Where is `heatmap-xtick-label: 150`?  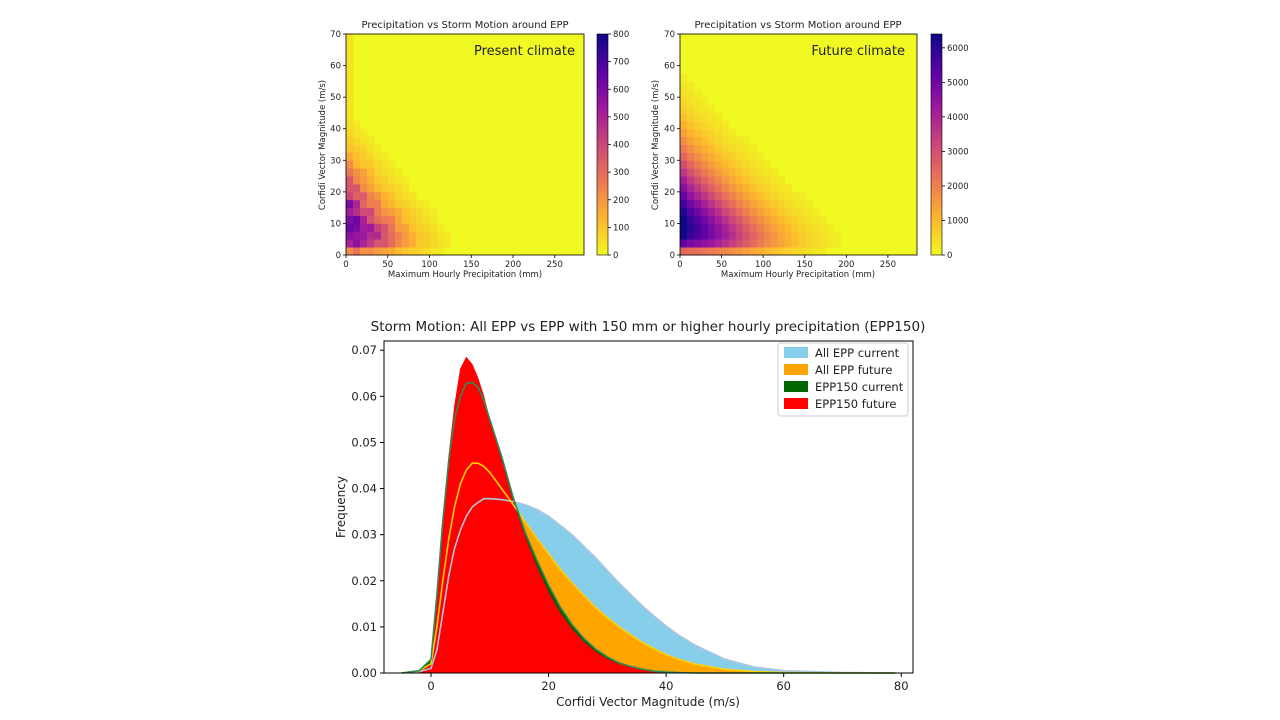 heatmap-xtick-label: 150 is located at coordinates (471, 265).